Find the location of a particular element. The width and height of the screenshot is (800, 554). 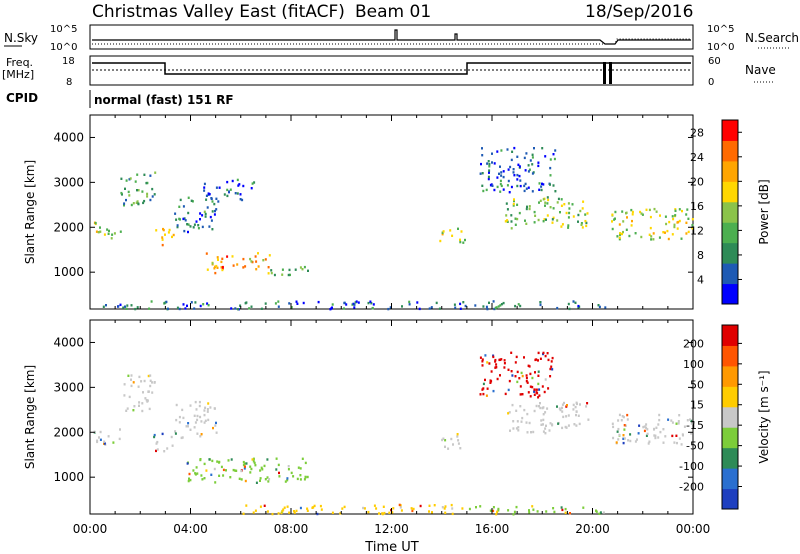

nsky-label: N.Sky is located at coordinates (21, 38).